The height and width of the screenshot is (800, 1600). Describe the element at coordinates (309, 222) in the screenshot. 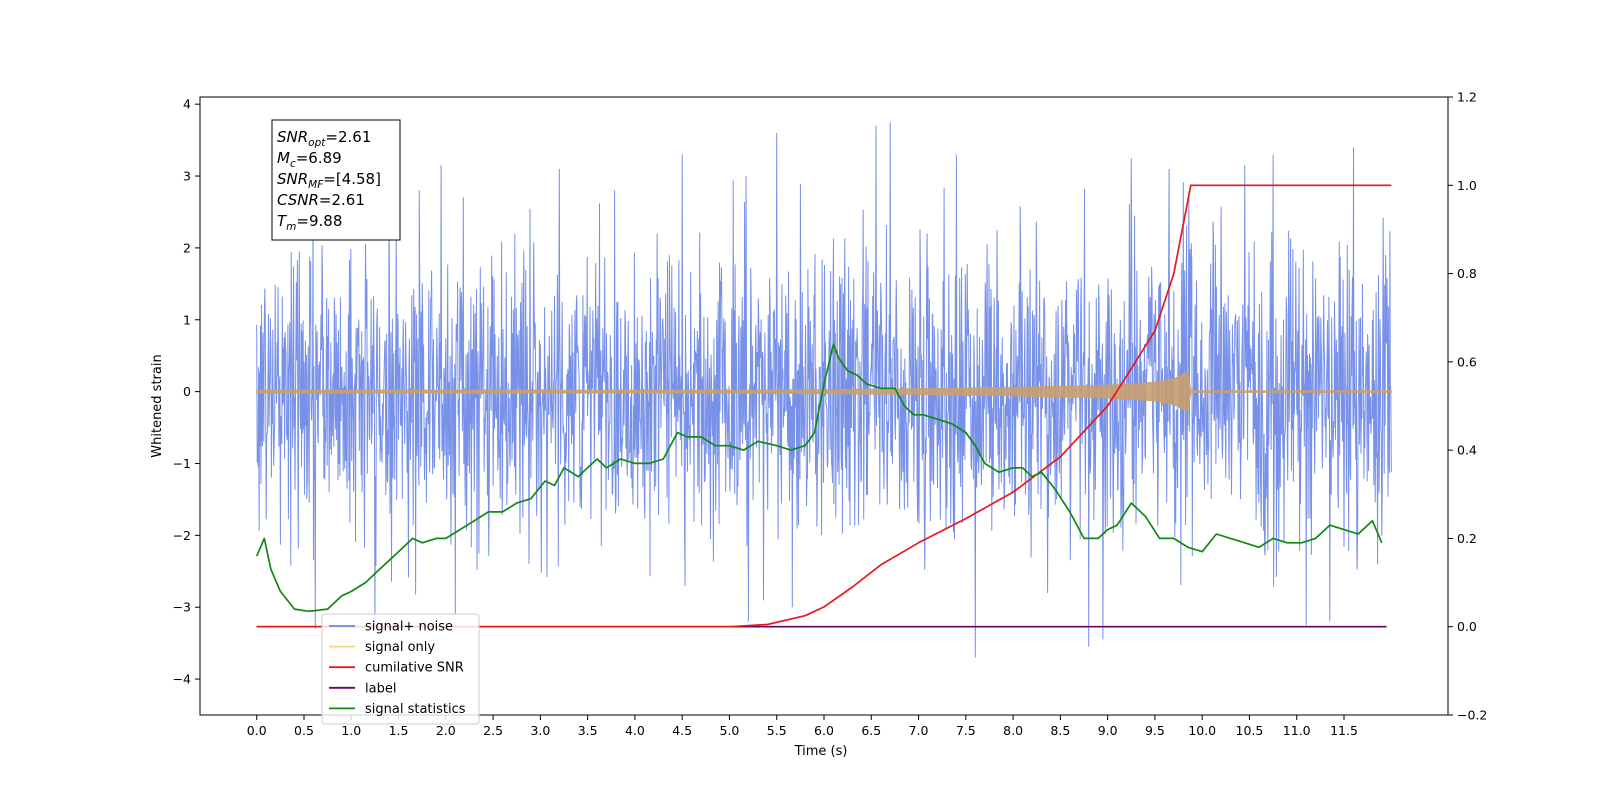

I see `info-box-line: Tm=9.88` at that location.